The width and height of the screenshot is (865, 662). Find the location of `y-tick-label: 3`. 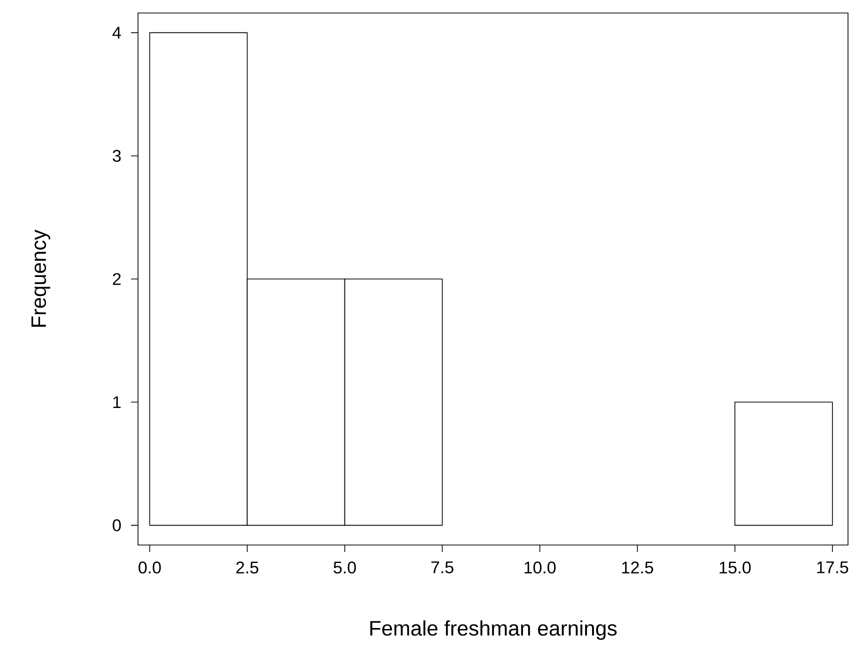

y-tick-label: 3 is located at coordinates (116, 156).